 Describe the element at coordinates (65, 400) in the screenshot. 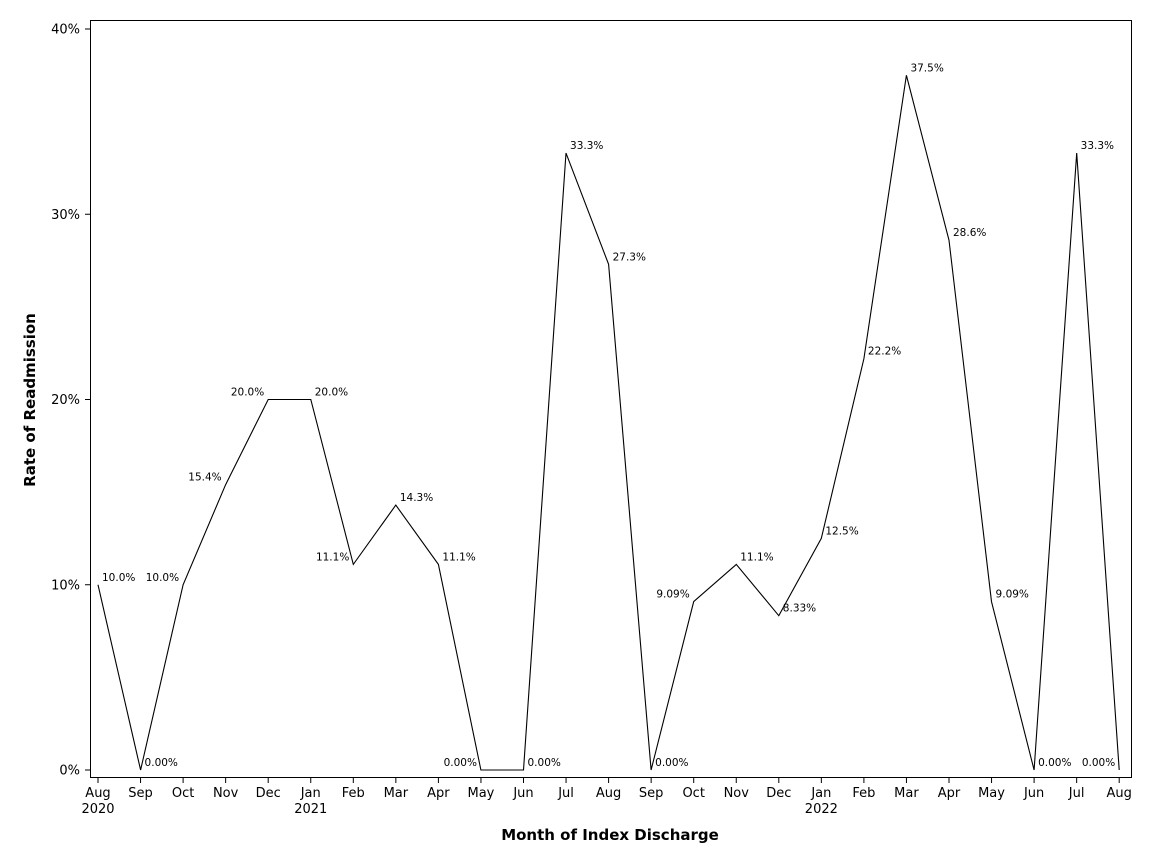

I see `y-tick-label: 20%` at that location.